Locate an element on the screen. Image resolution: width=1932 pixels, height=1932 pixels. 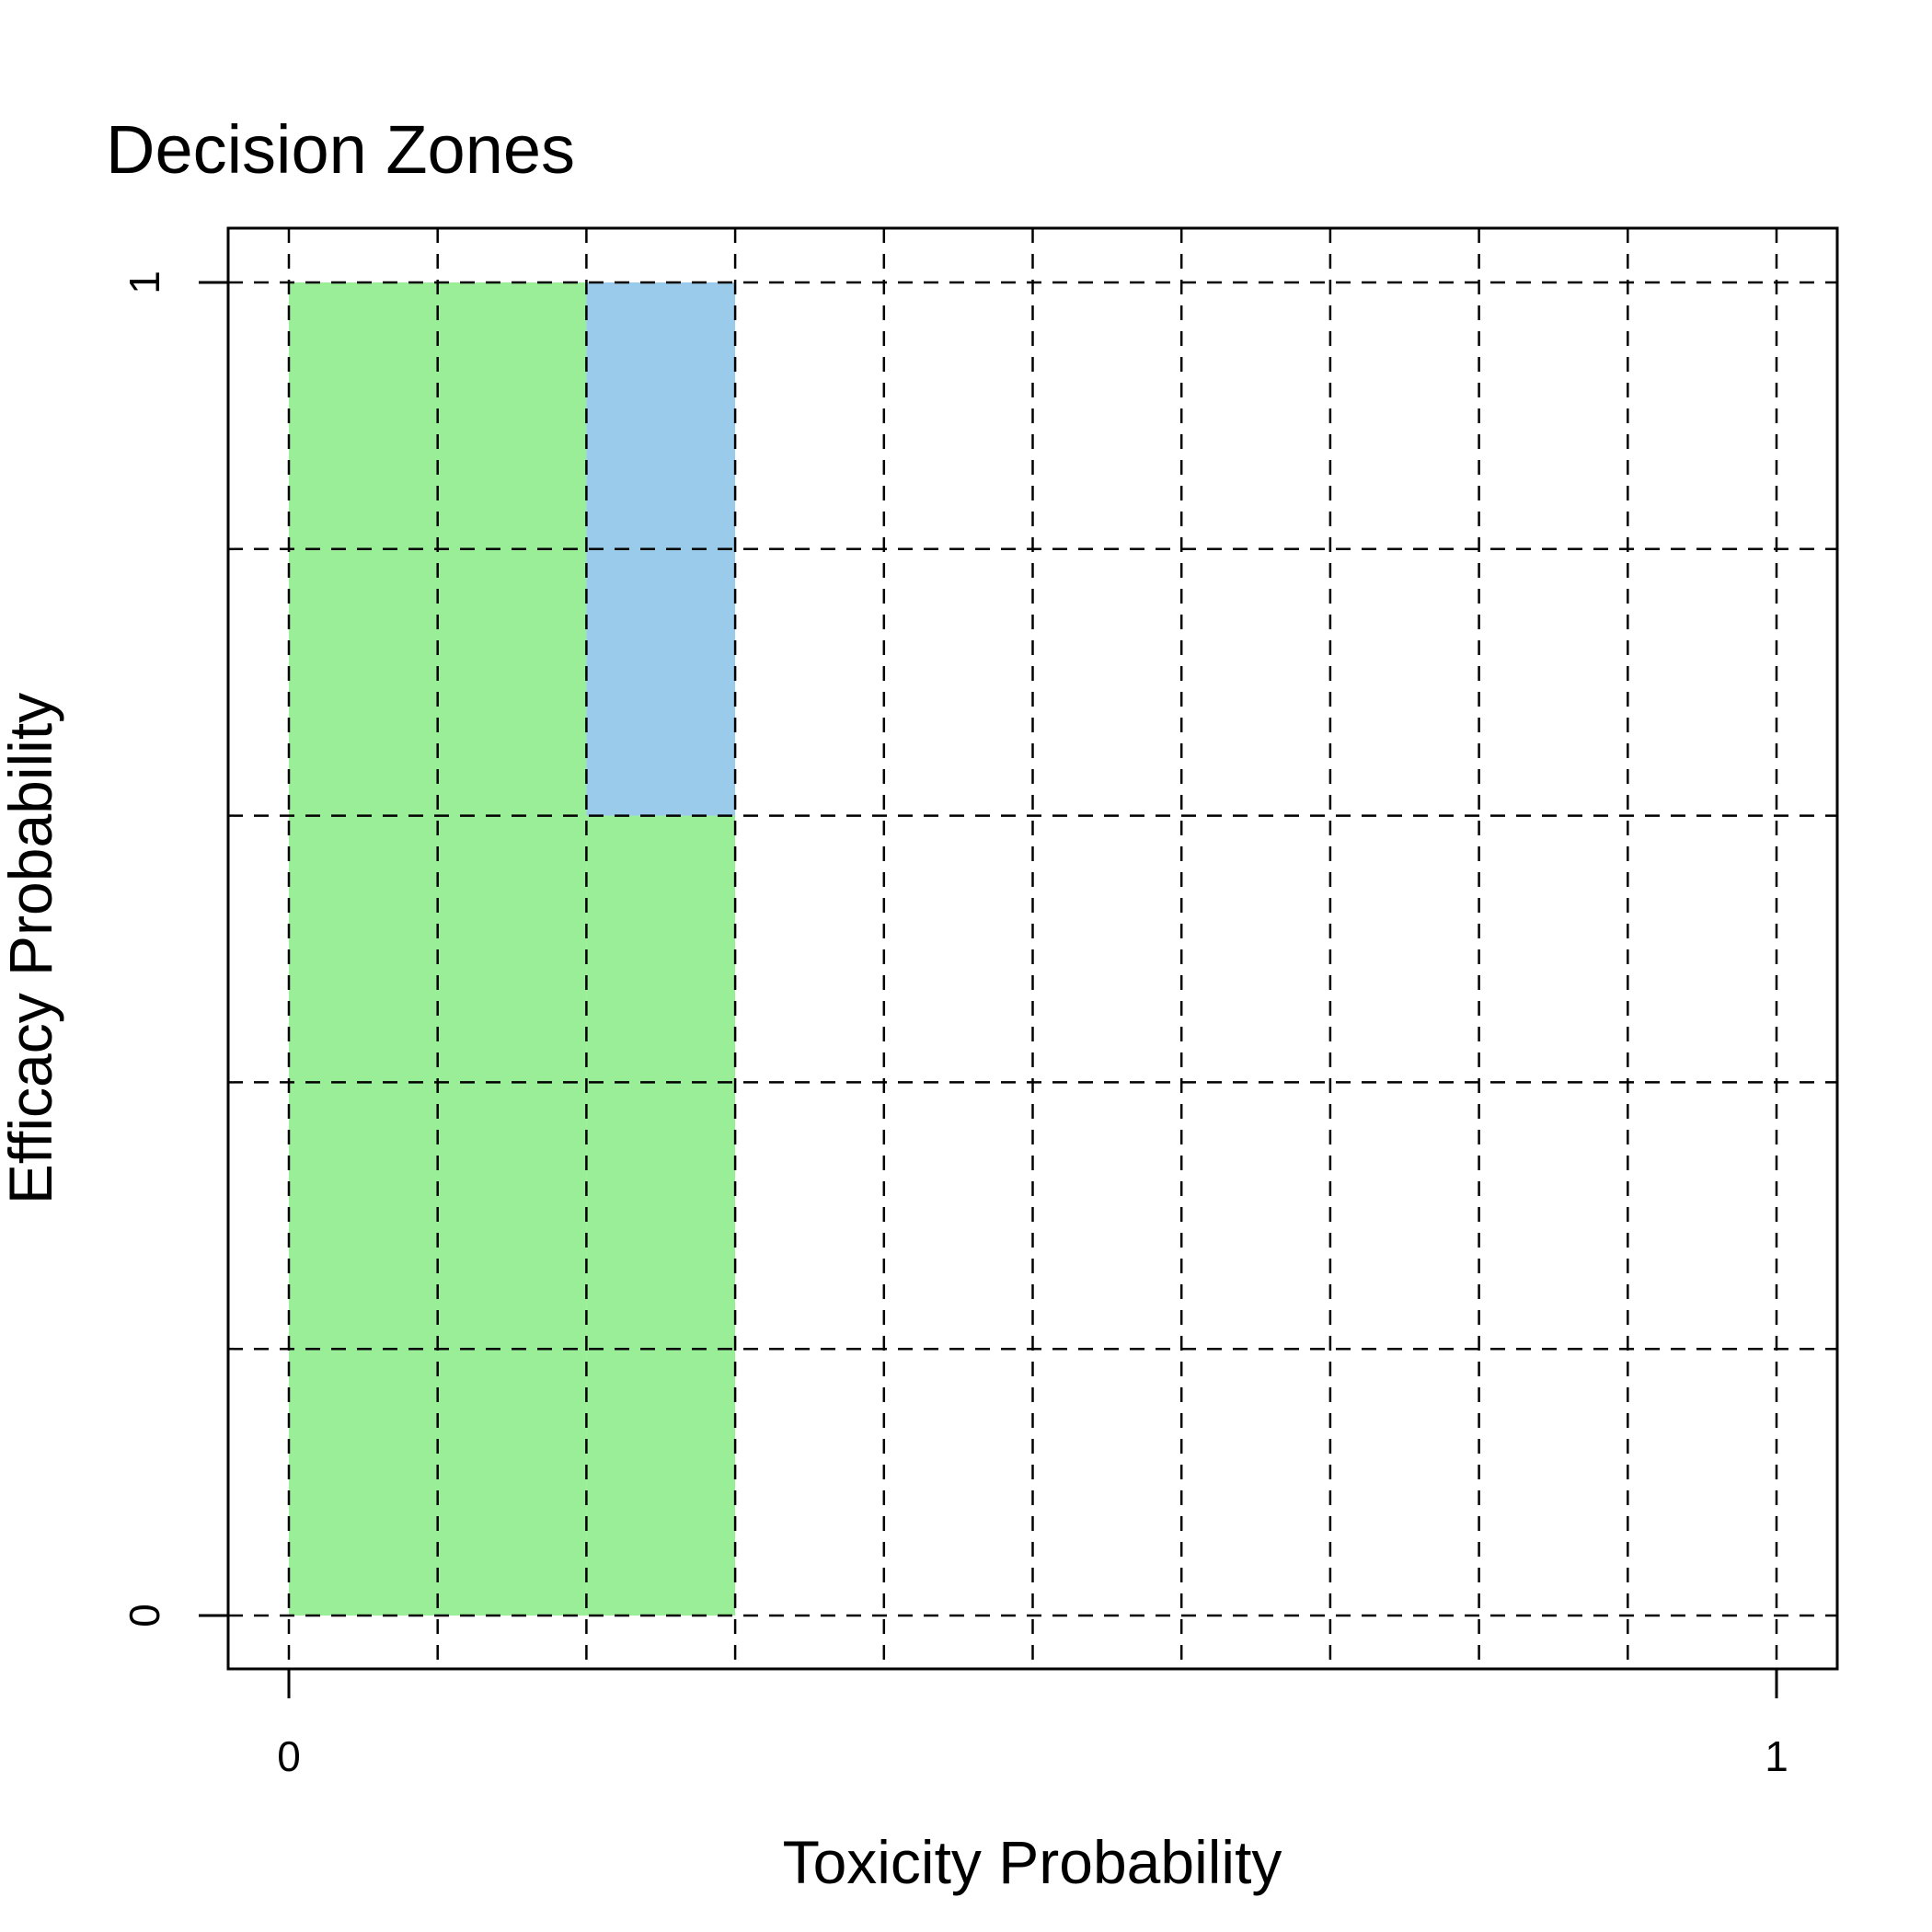
chart-title: Decision Zones is located at coordinates (340, 149).